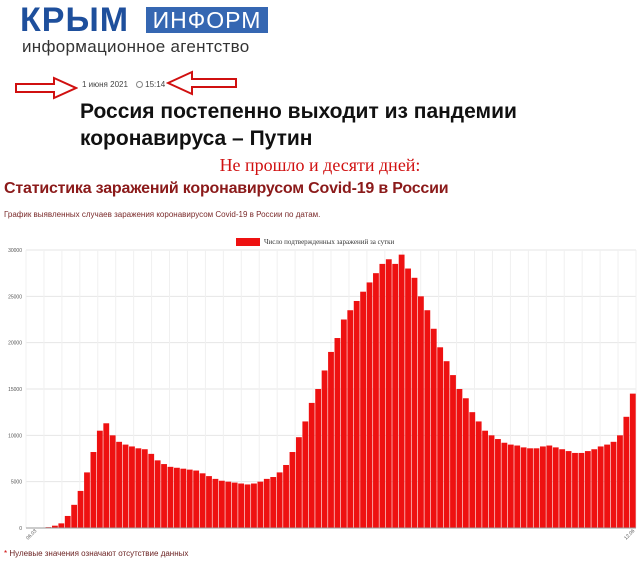 This screenshot has width=640, height=563. I want to click on logo-subtitle: информационное агентство, so click(136, 46).